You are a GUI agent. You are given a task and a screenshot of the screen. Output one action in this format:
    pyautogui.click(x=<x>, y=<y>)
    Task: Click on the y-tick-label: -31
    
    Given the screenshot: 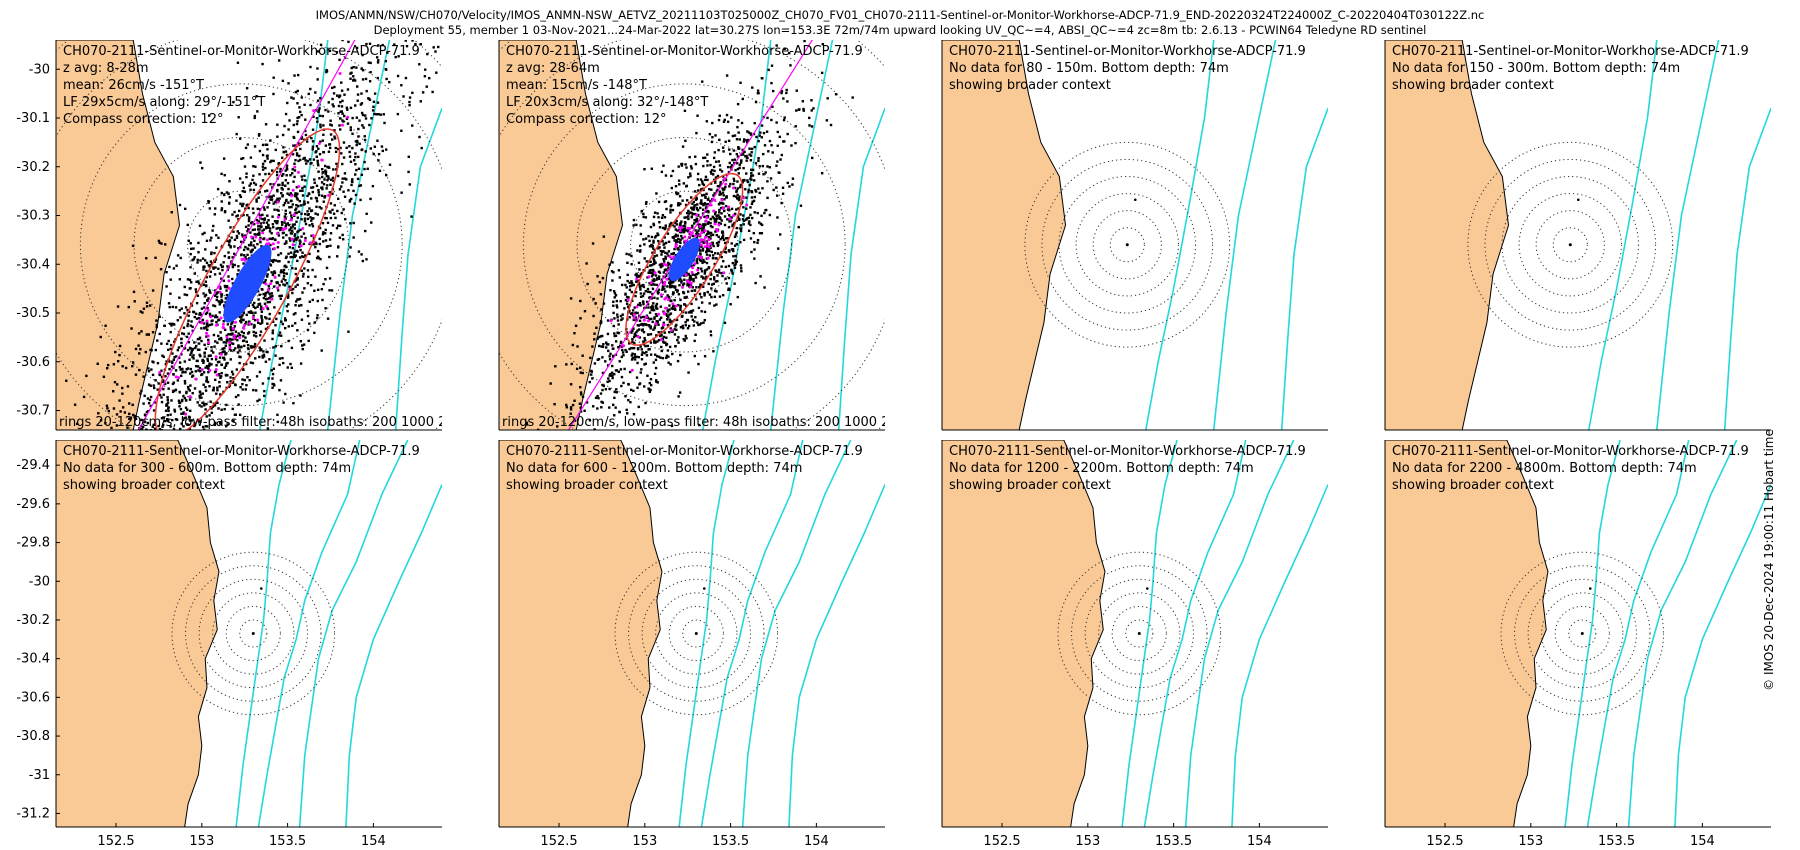 What is the action you would take?
    pyautogui.click(x=39, y=775)
    